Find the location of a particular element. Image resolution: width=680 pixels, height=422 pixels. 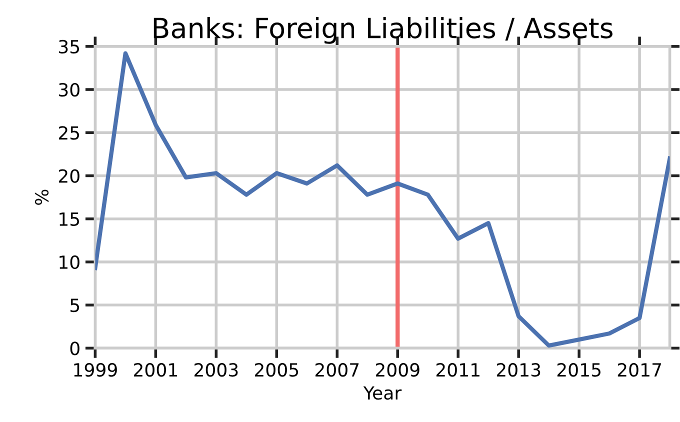

x-tick-label: 2011 is located at coordinates (458, 370).